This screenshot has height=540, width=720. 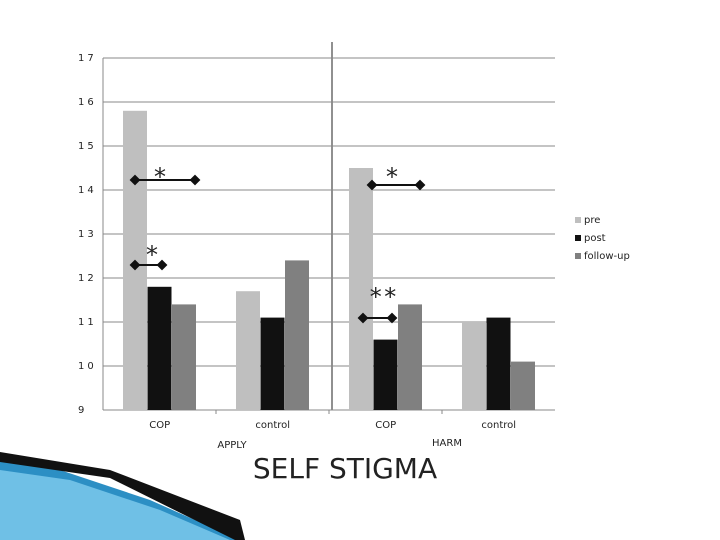 What do you see at coordinates (87, 322) in the screenshot?
I see `y-tick-label: 11` at bounding box center [87, 322].